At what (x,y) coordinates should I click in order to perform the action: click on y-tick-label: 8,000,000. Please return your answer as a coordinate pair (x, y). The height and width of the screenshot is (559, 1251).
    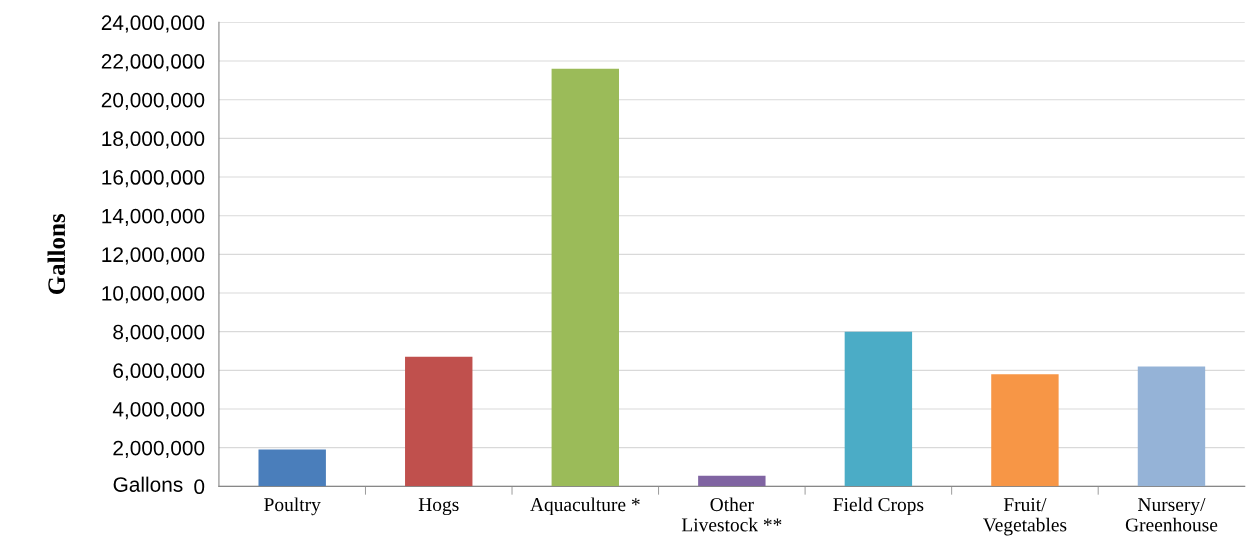
    Looking at the image, I should click on (159, 333).